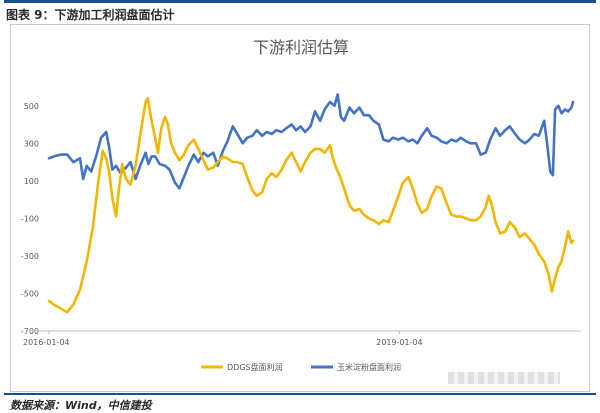 This screenshot has height=413, width=600. I want to click on legend: DDGS盘面利润 玉米淀粉盘面利润, so click(301, 367).